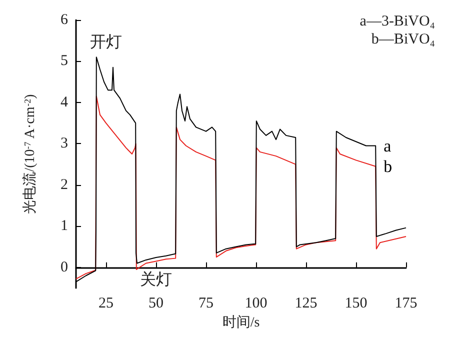 The width and height of the screenshot is (455, 349). Describe the element at coordinates (306, 304) in the screenshot. I see `x-tick-label: 125` at that location.